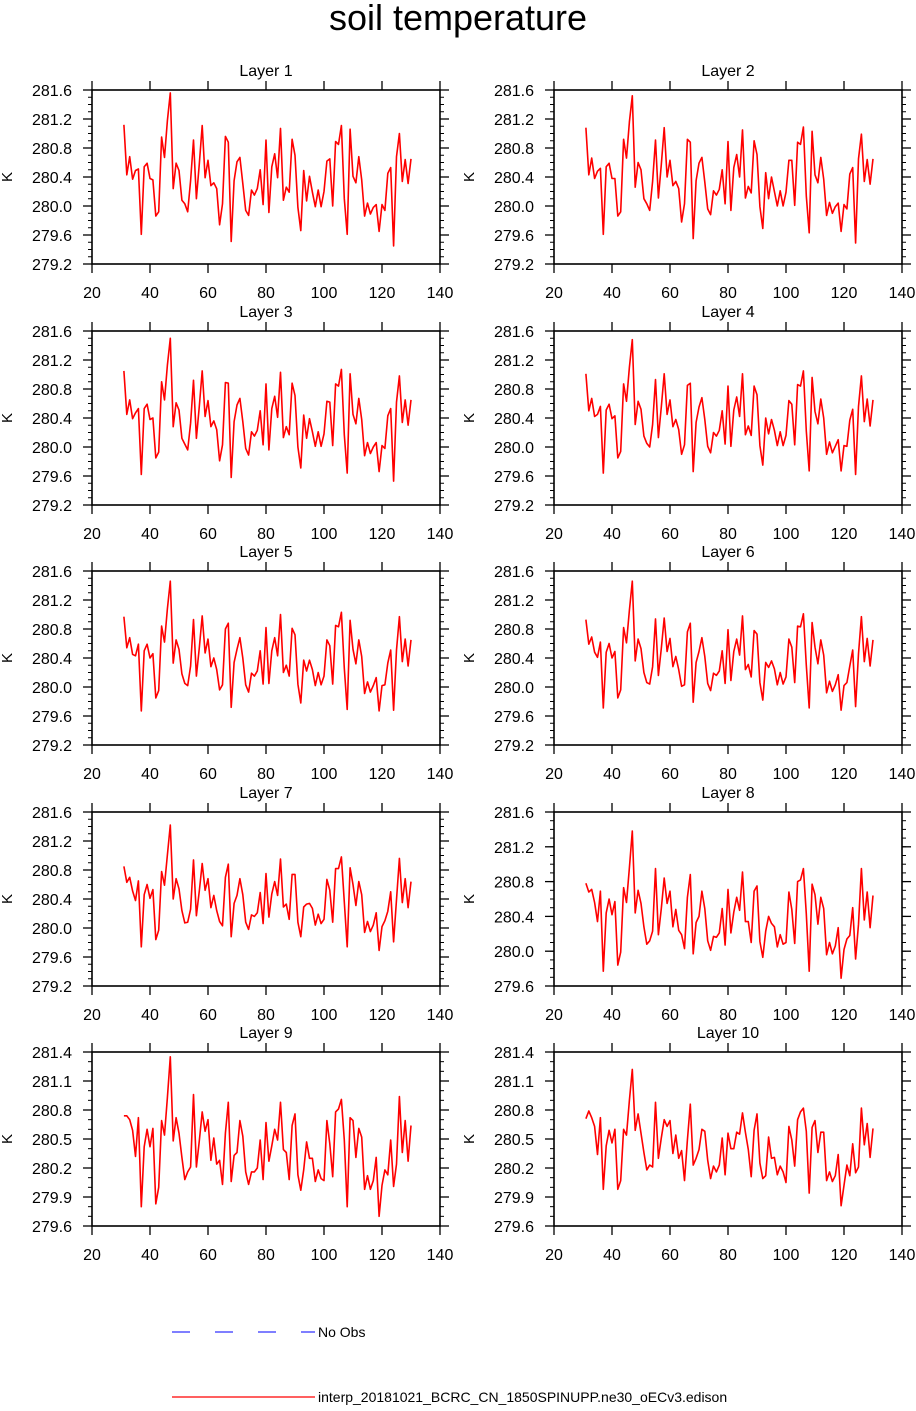  I want to click on panel-title: Layer 9, so click(265, 1033).